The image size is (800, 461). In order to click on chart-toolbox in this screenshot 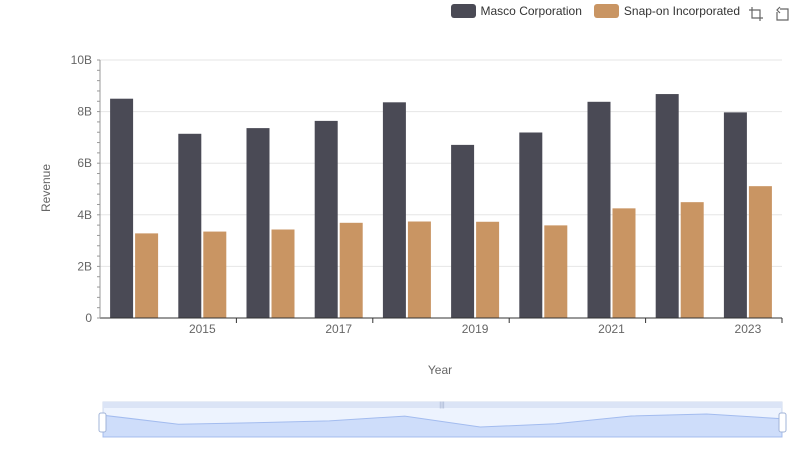, I will do `click(769, 14)`.